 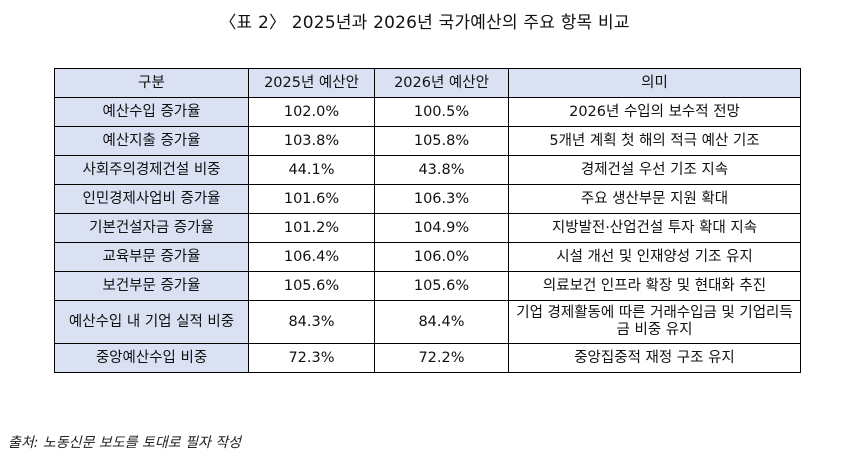 I want to click on value-2025: 102.0%, so click(x=311, y=112).